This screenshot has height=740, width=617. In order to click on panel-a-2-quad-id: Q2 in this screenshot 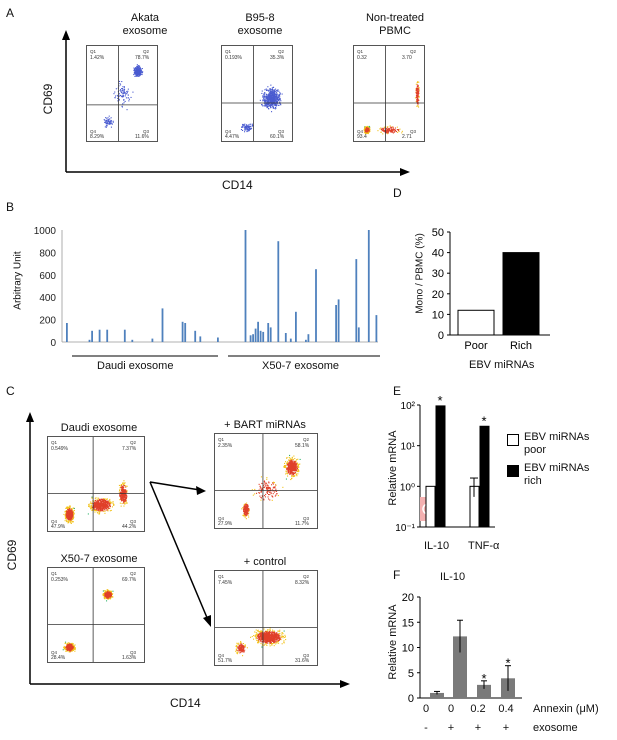, I will do `click(281, 51)`.